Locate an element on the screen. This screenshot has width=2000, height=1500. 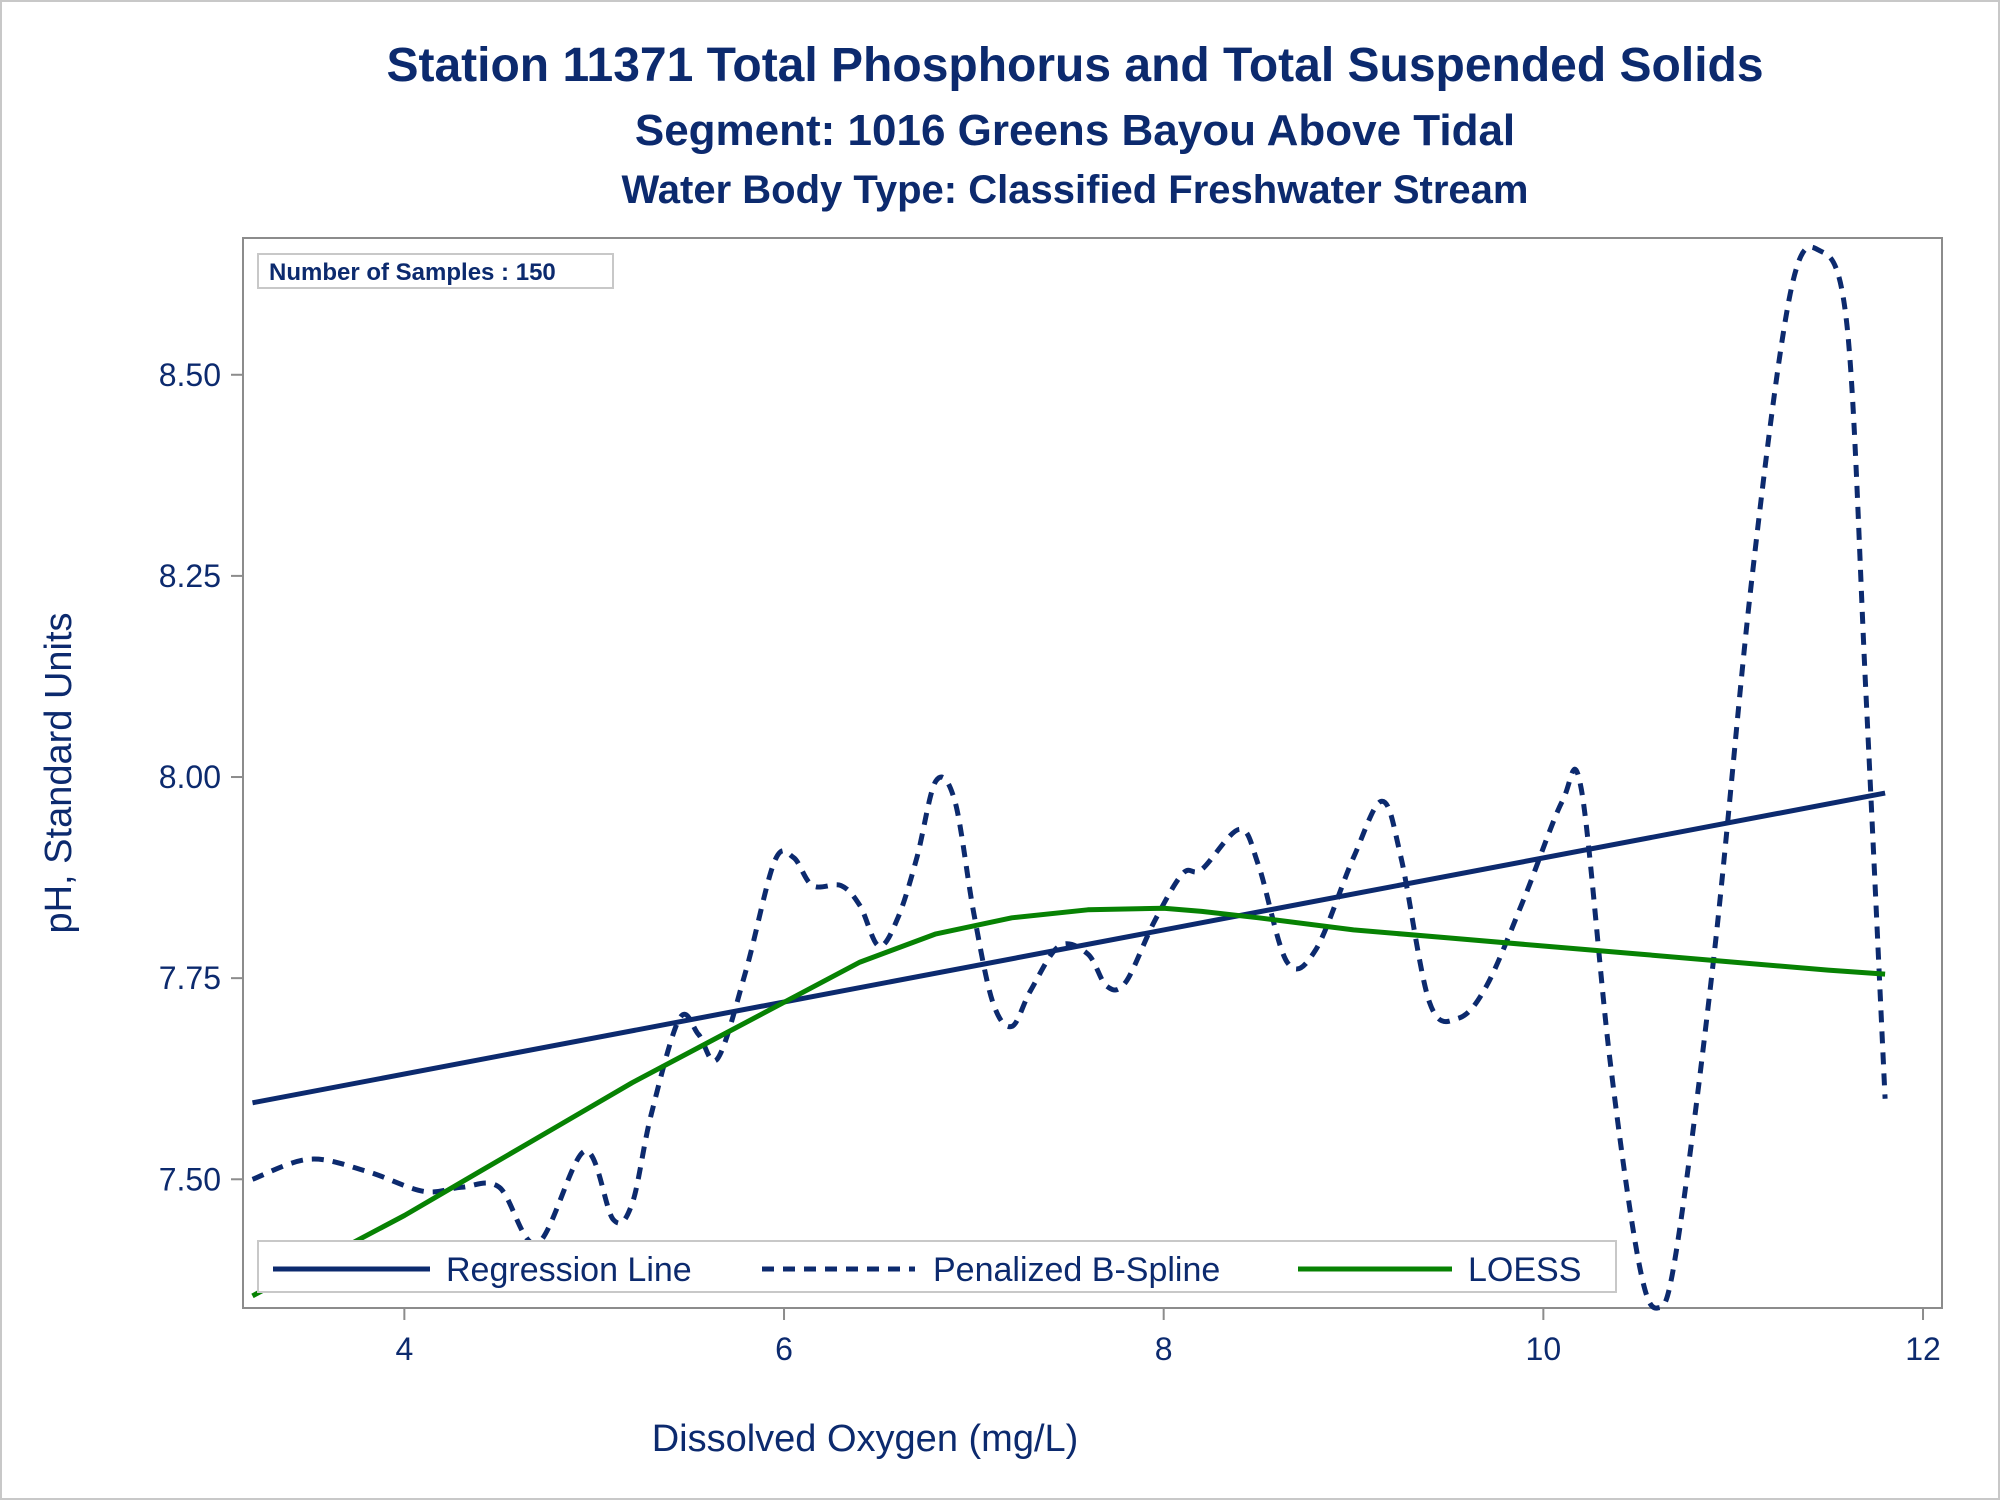
x-tick-label: 8 is located at coordinates (1164, 1349).